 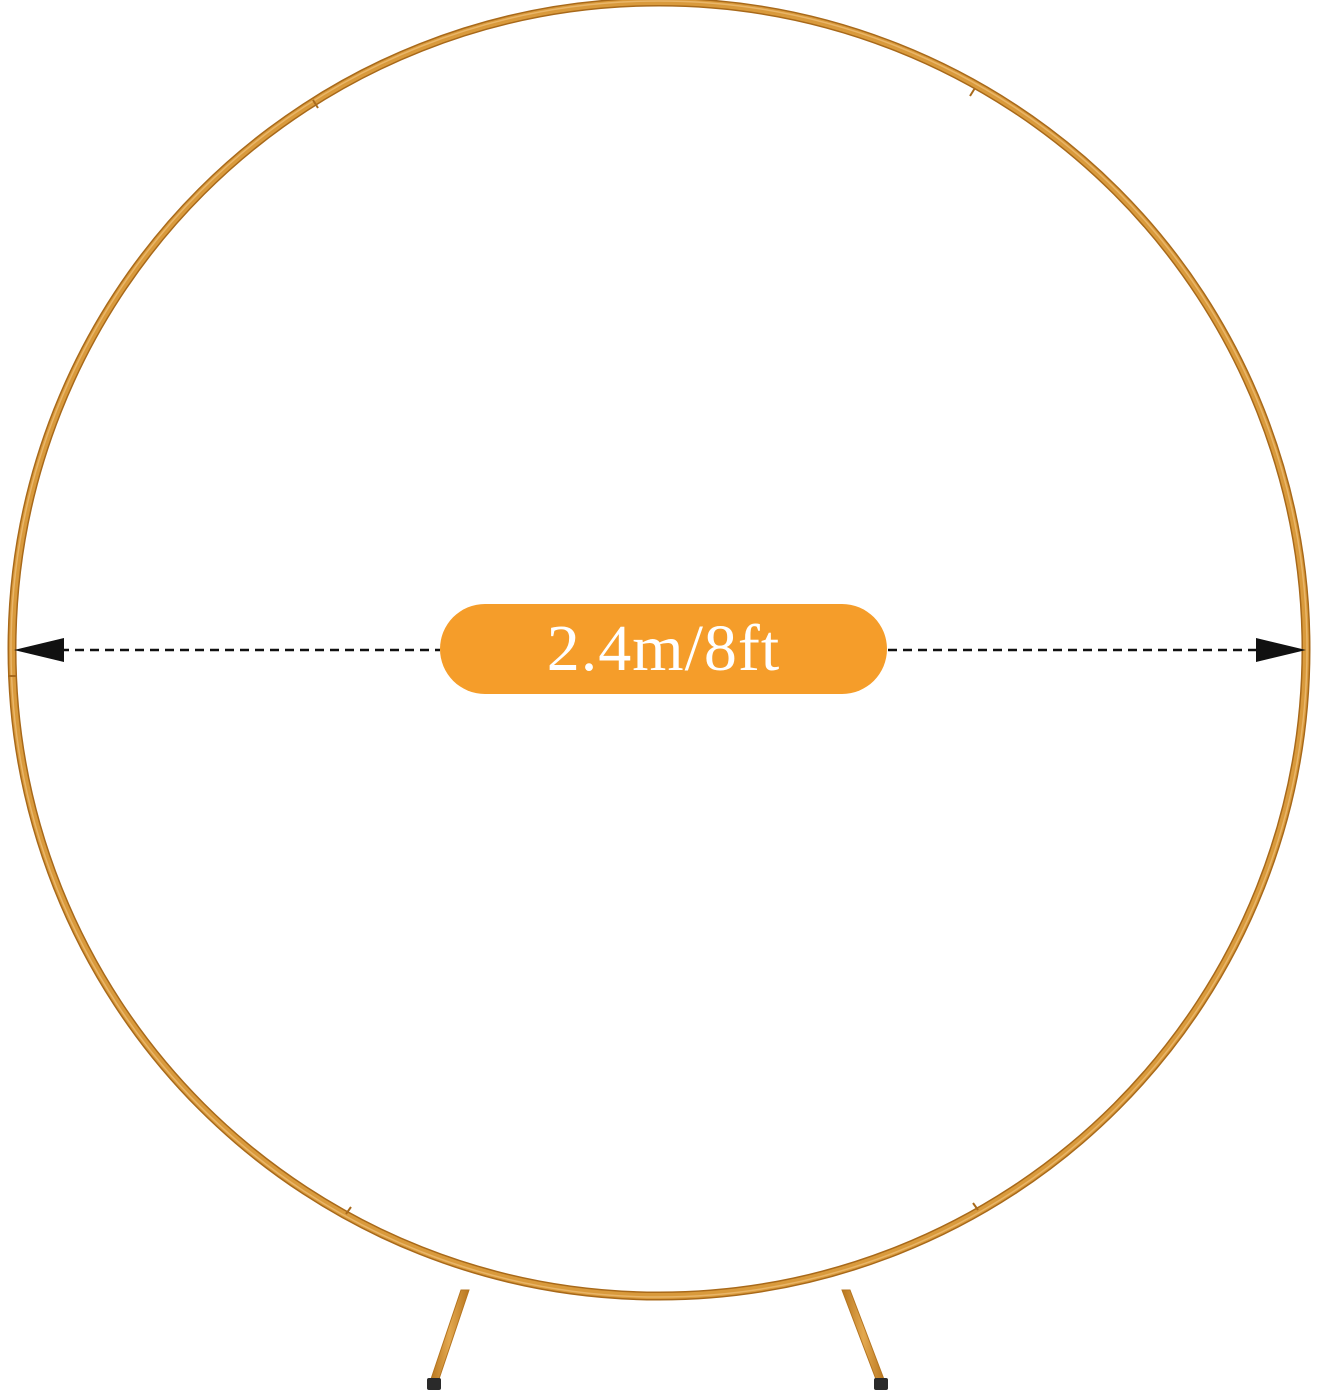 I want to click on right-arrowhead-icon, so click(x=1281, y=650).